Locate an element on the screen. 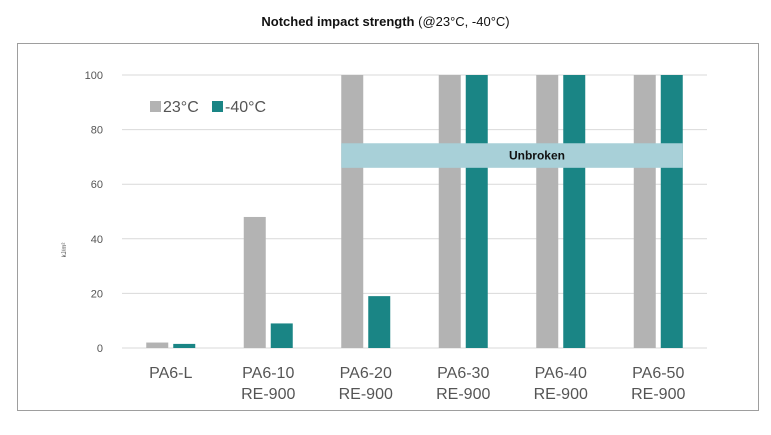  unbroken-band is located at coordinates (512, 155).